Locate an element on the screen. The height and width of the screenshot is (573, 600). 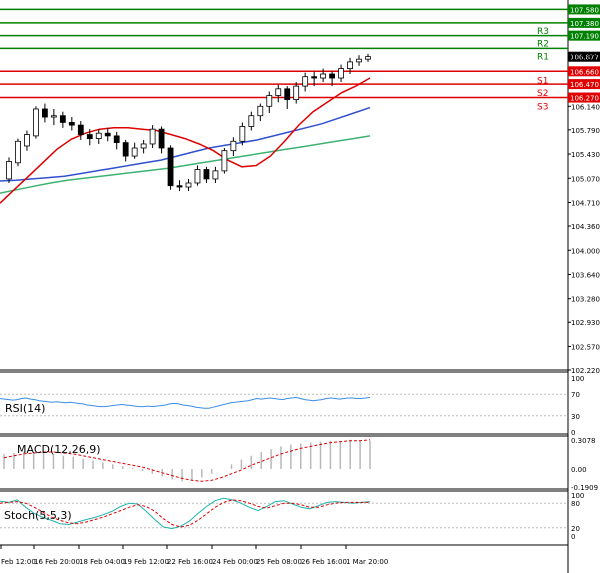
time-tick-label: 22 Feb 16:00 is located at coordinates (190, 562).